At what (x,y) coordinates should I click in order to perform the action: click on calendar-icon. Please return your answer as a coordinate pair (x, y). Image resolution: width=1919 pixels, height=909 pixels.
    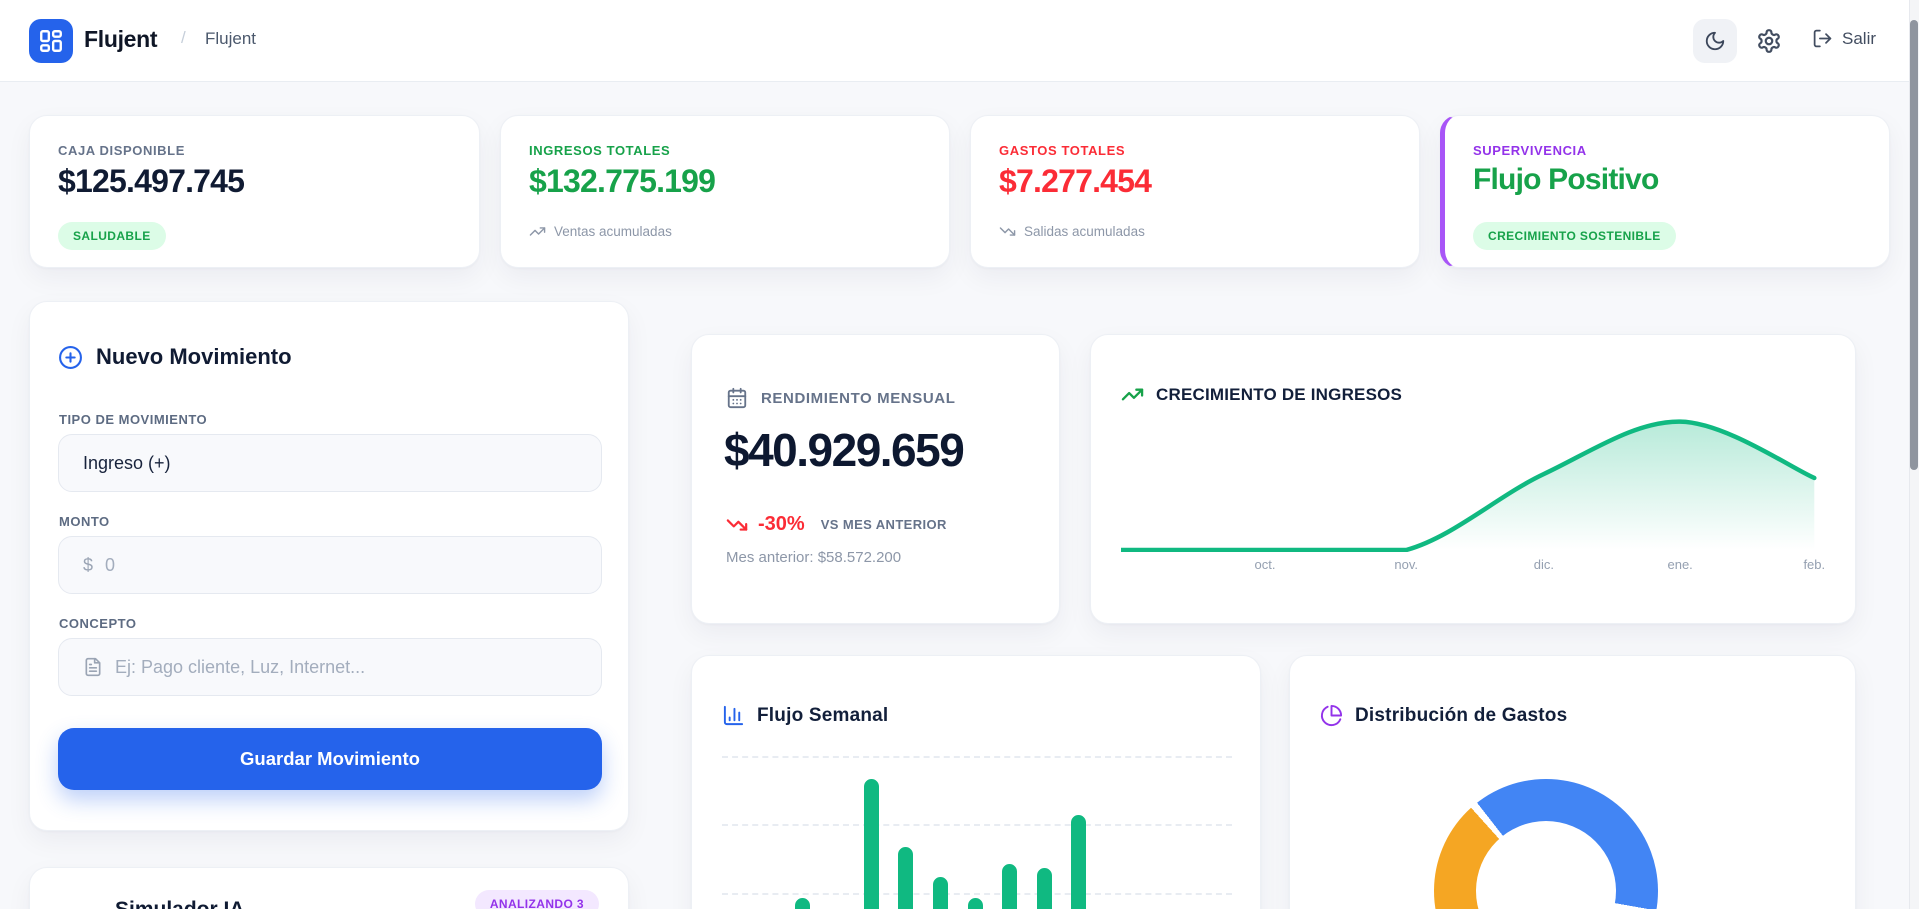
    Looking at the image, I should click on (737, 398).